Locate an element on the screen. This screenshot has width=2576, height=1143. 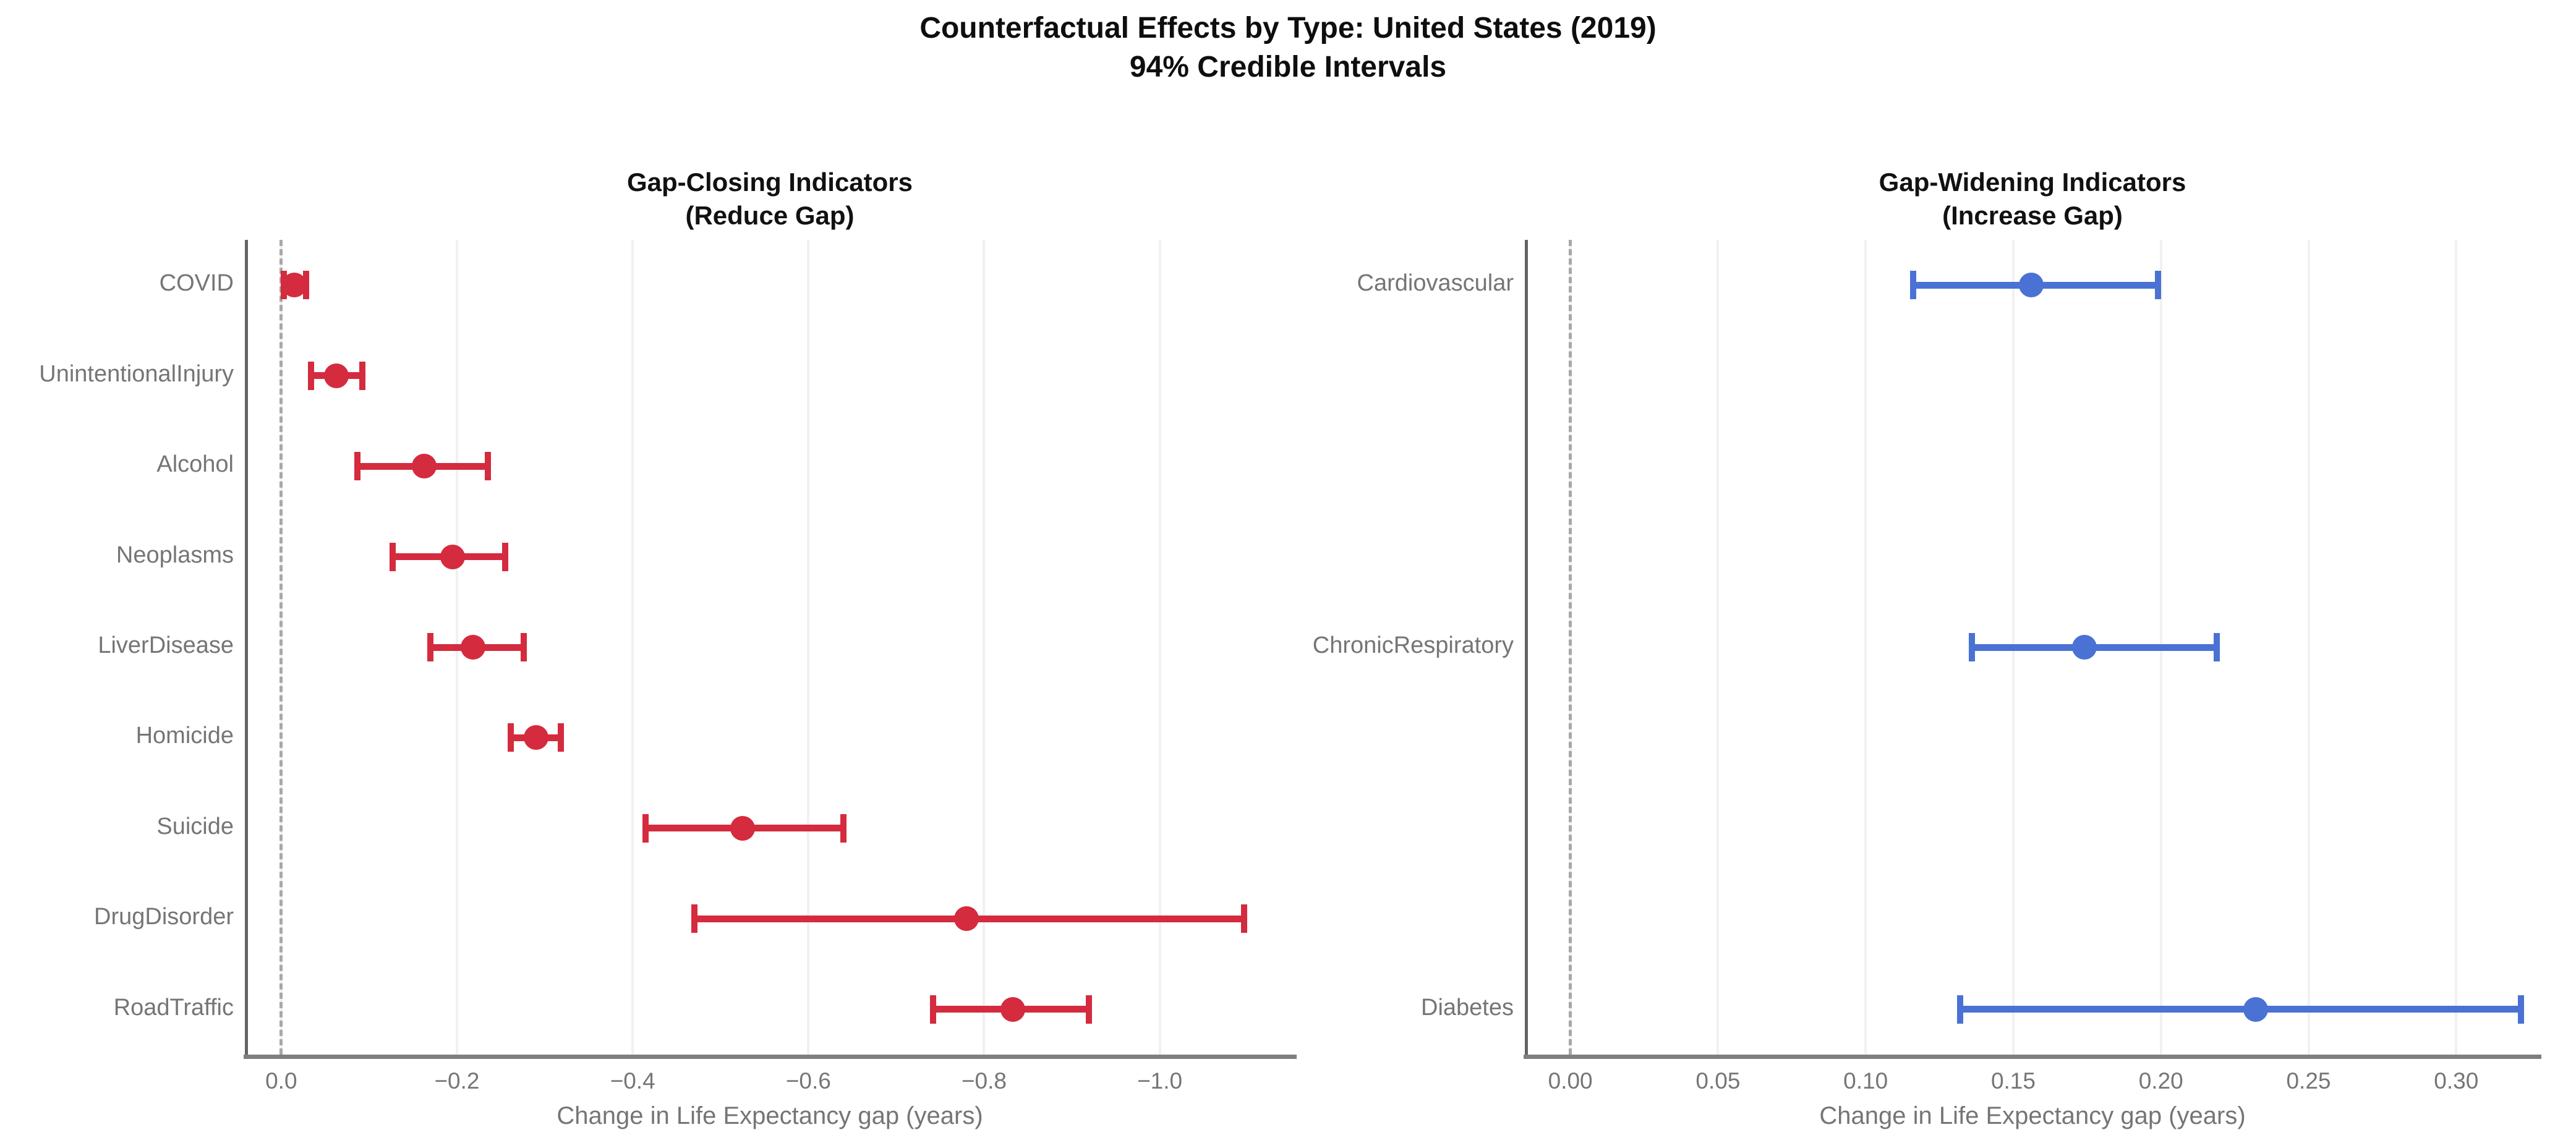
right-x-tick-label: 0.15 is located at coordinates (2013, 1081).